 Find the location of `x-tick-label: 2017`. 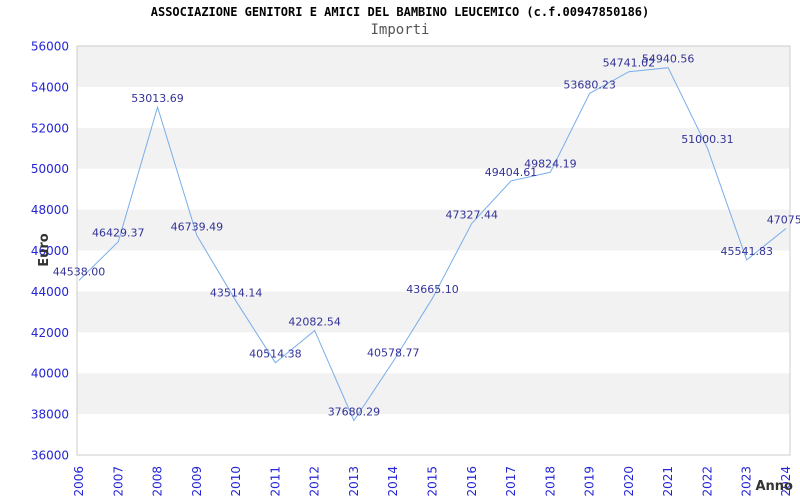

x-tick-label: 2017 is located at coordinates (511, 481).